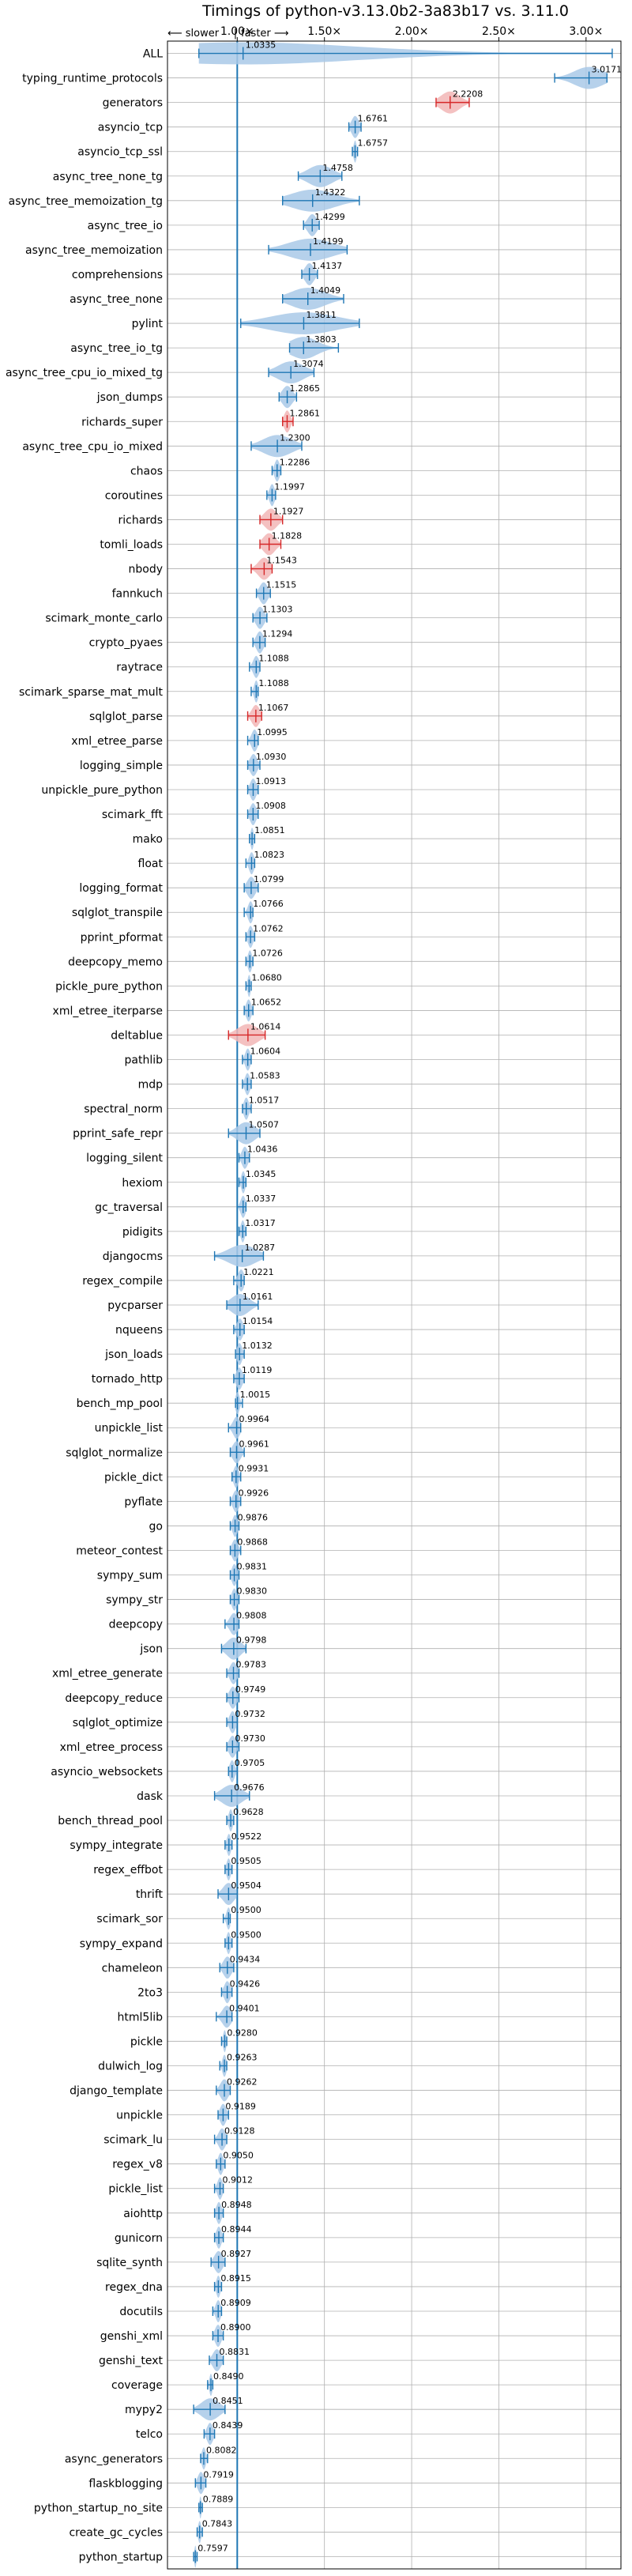 The width and height of the screenshot is (632, 2576). What do you see at coordinates (243, 126) in the screenshot?
I see `benchmark-row-asyncio_tcp: asyncio_tcp 1.6761` at bounding box center [243, 126].